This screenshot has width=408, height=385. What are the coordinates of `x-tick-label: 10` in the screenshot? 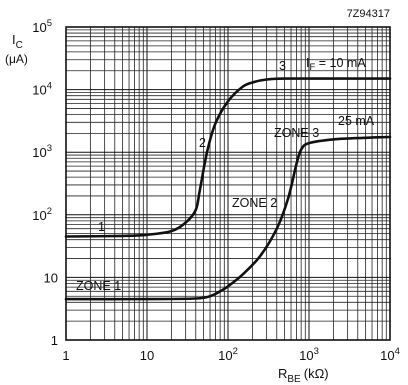 It's located at (147, 355).